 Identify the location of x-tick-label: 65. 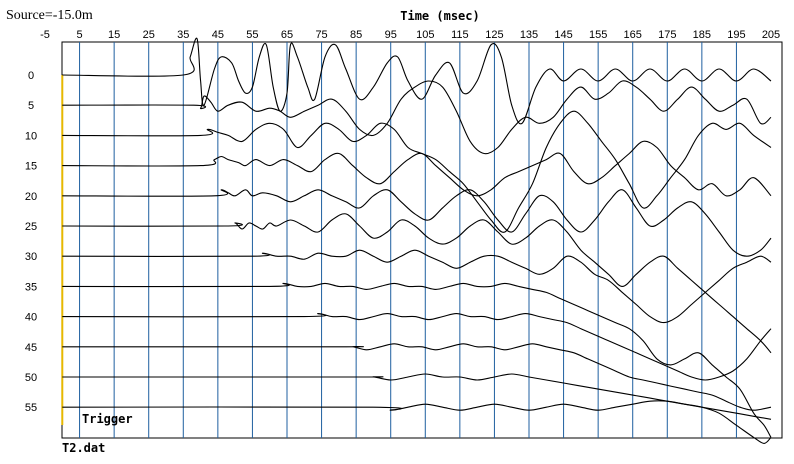
(287, 35).